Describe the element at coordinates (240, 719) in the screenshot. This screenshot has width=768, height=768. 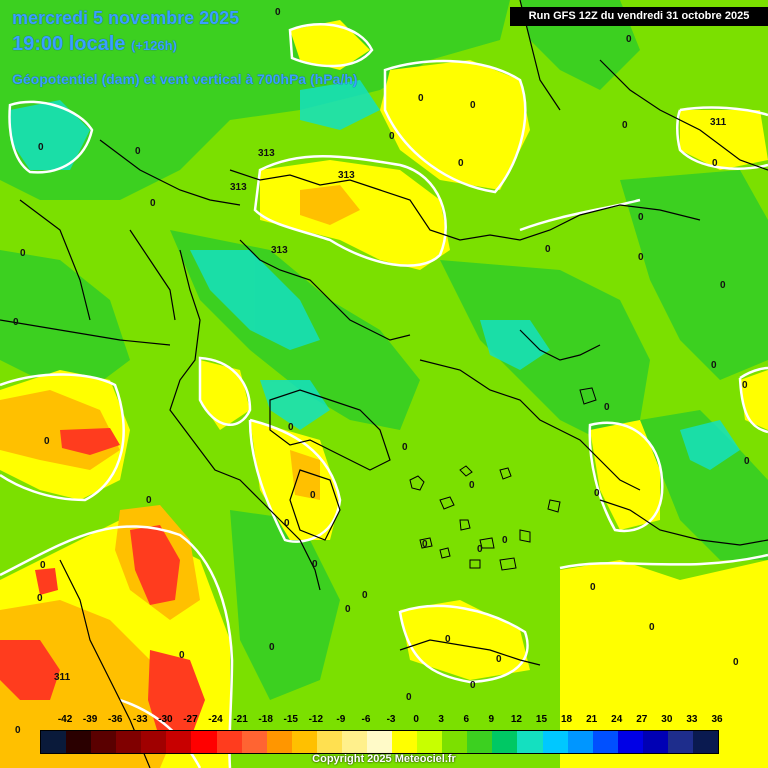
I see `legend-tick-label: -21` at that location.